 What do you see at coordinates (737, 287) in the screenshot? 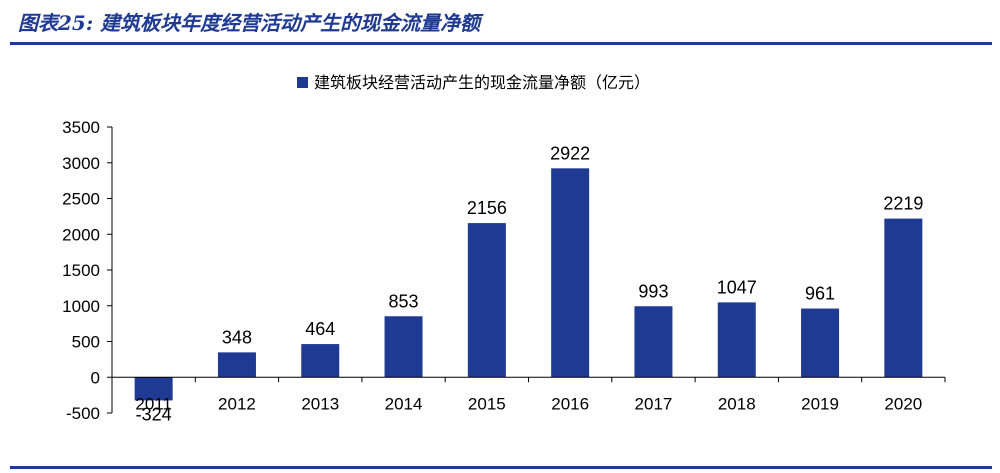
I see `data-label: 1047` at bounding box center [737, 287].